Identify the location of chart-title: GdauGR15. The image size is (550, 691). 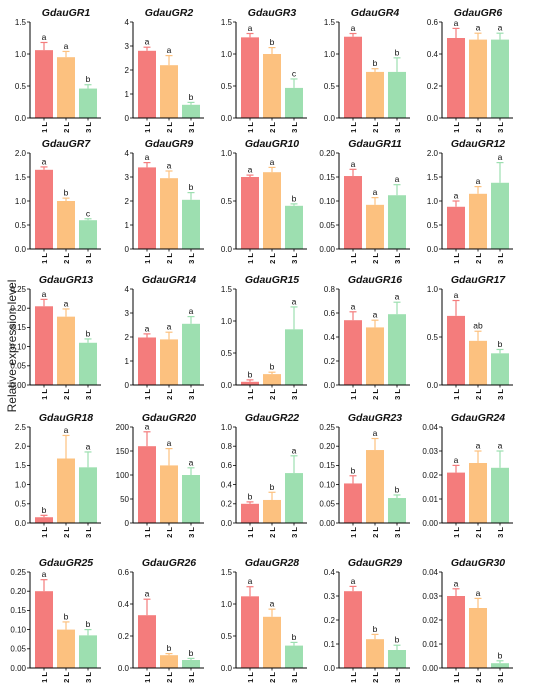
(272, 280).